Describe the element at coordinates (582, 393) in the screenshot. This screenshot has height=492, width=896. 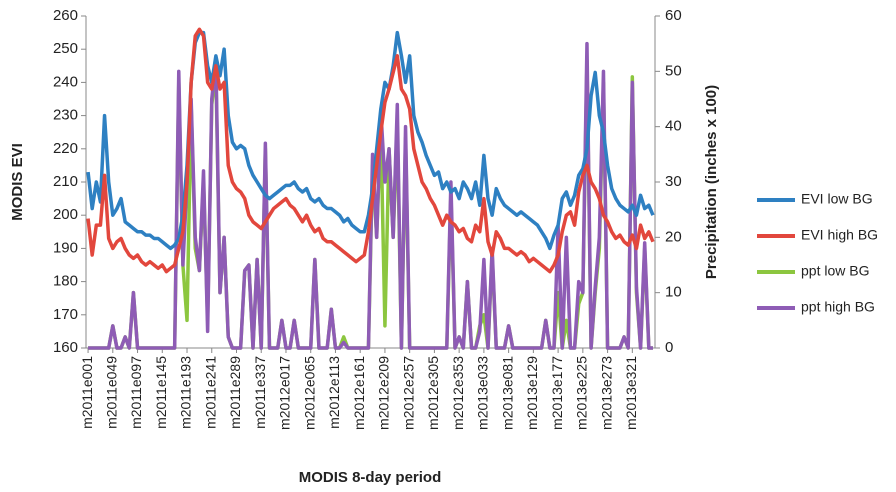
I see `x-tick-label: m2013e225` at that location.